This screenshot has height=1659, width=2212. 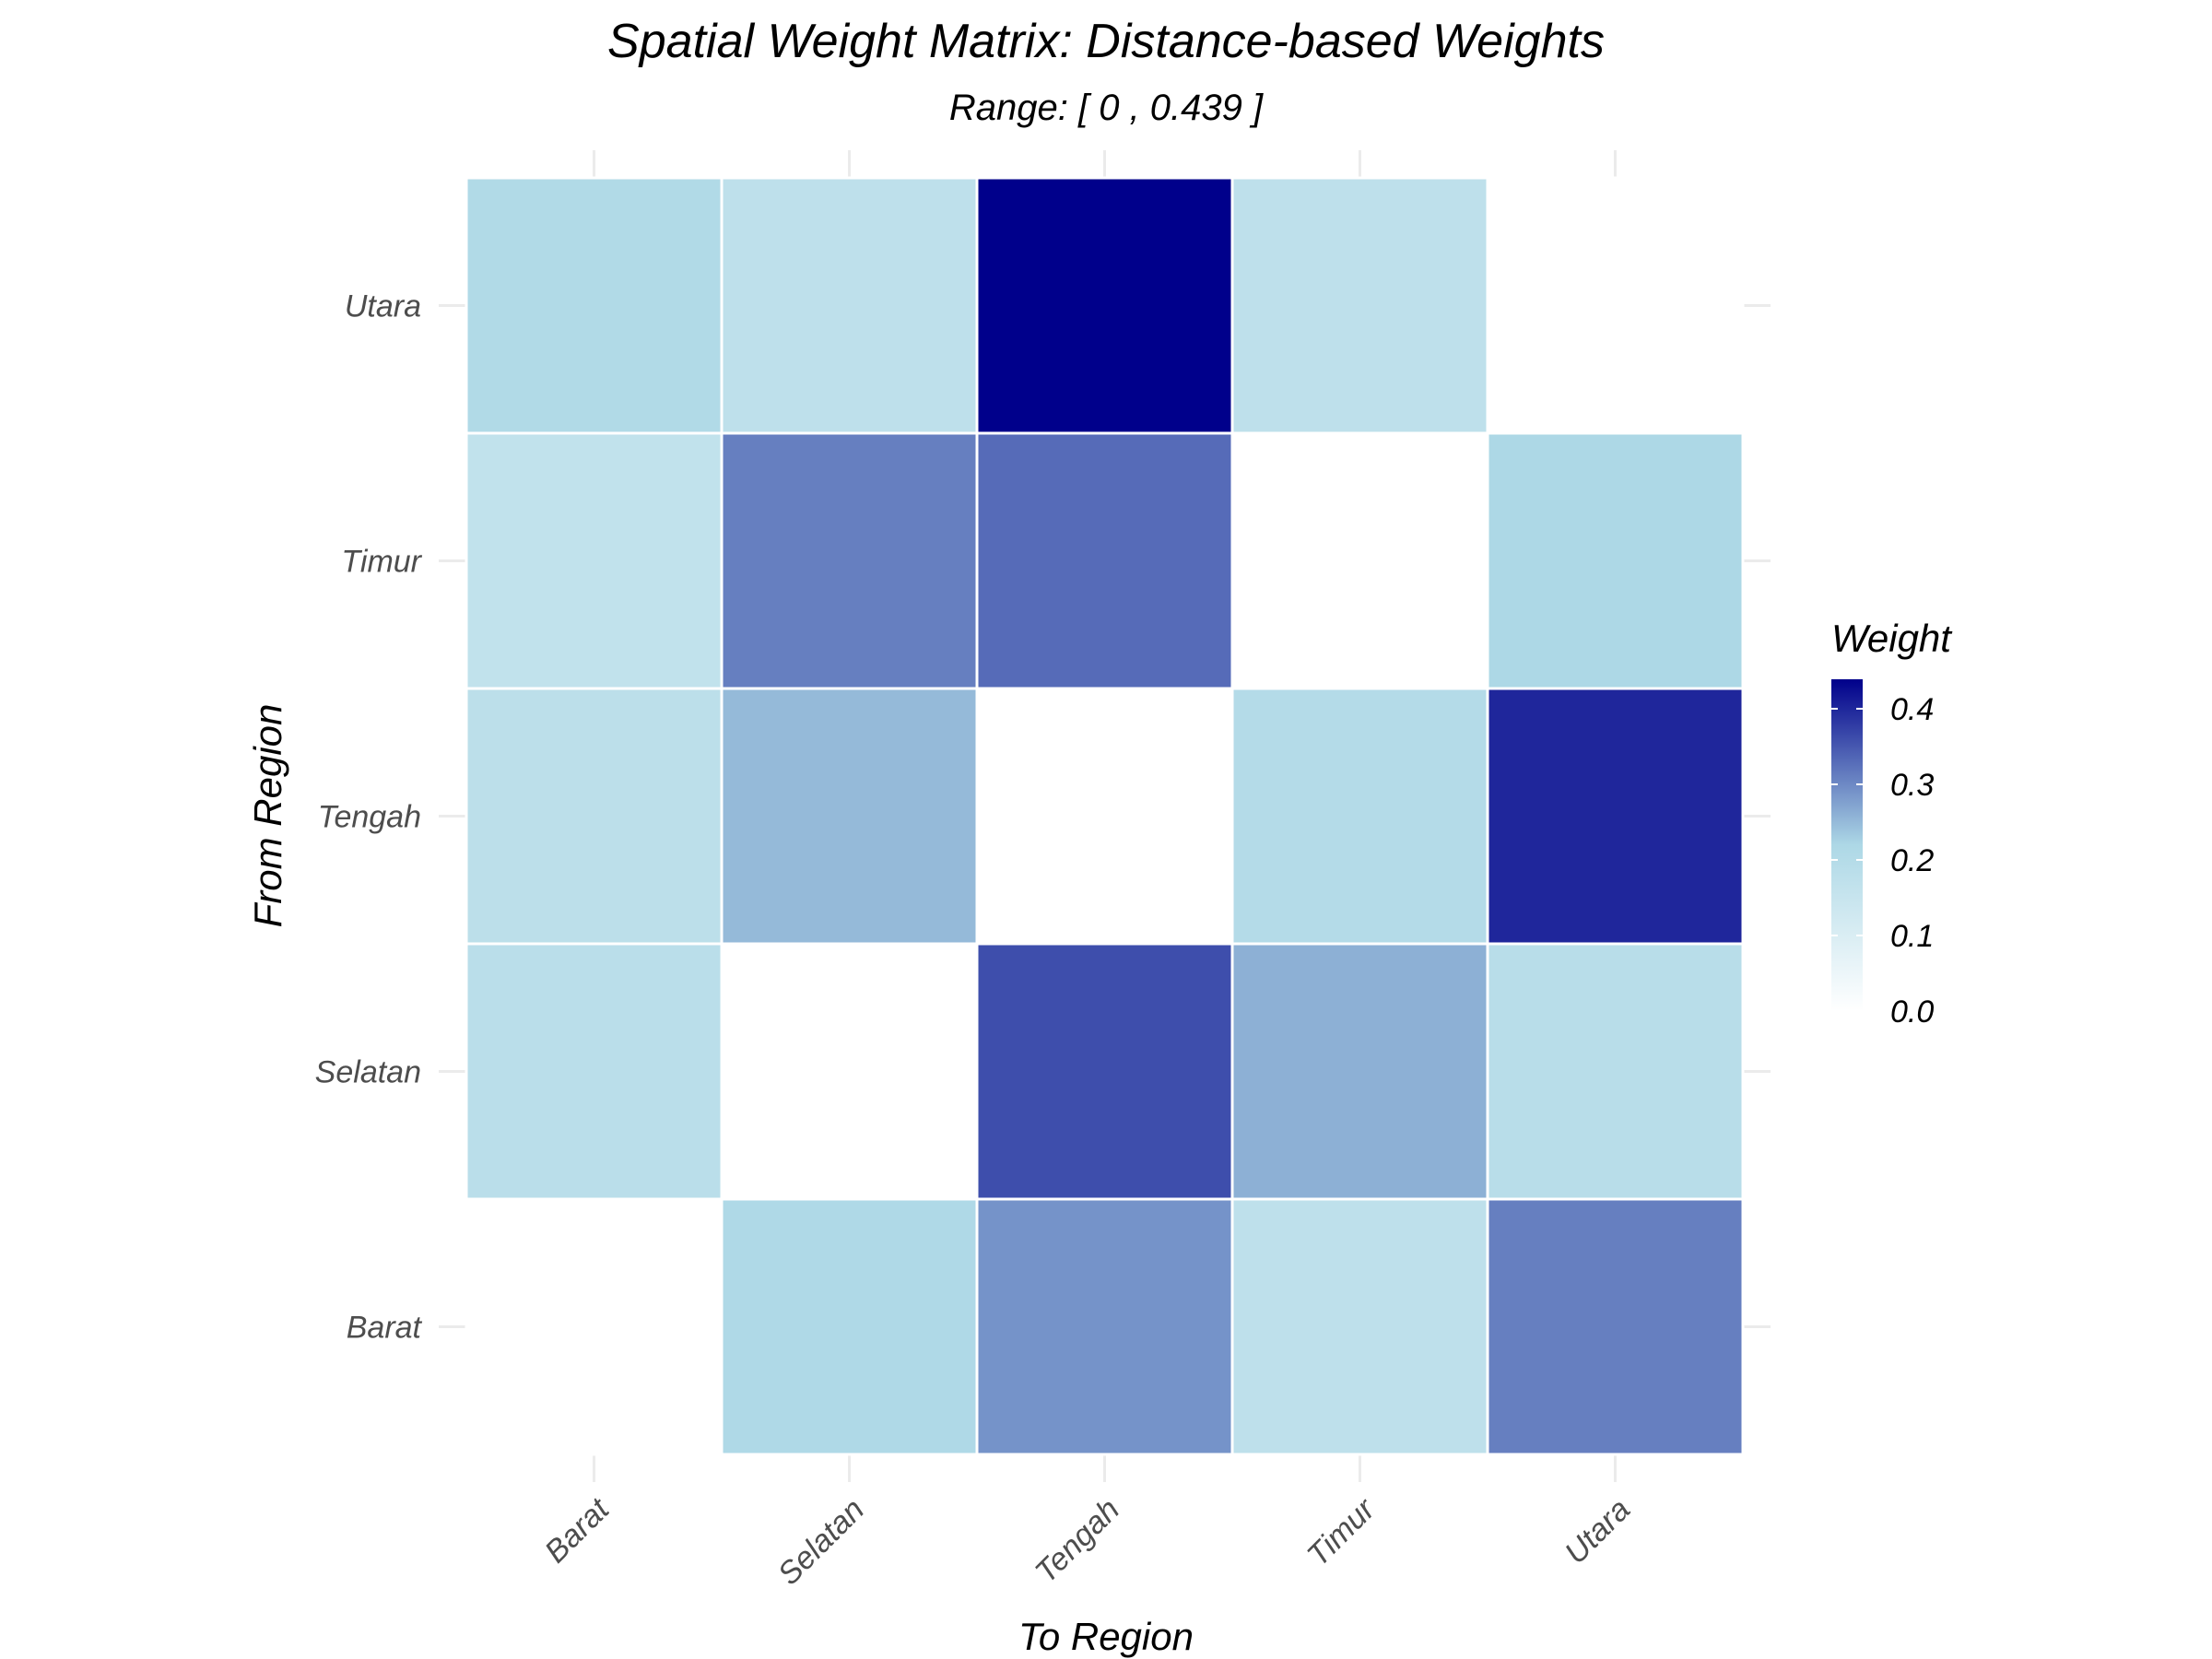 I want to click on heatmap-cell-timur-to-selatan: Timur → Selatan: 0.31, so click(x=849, y=560).